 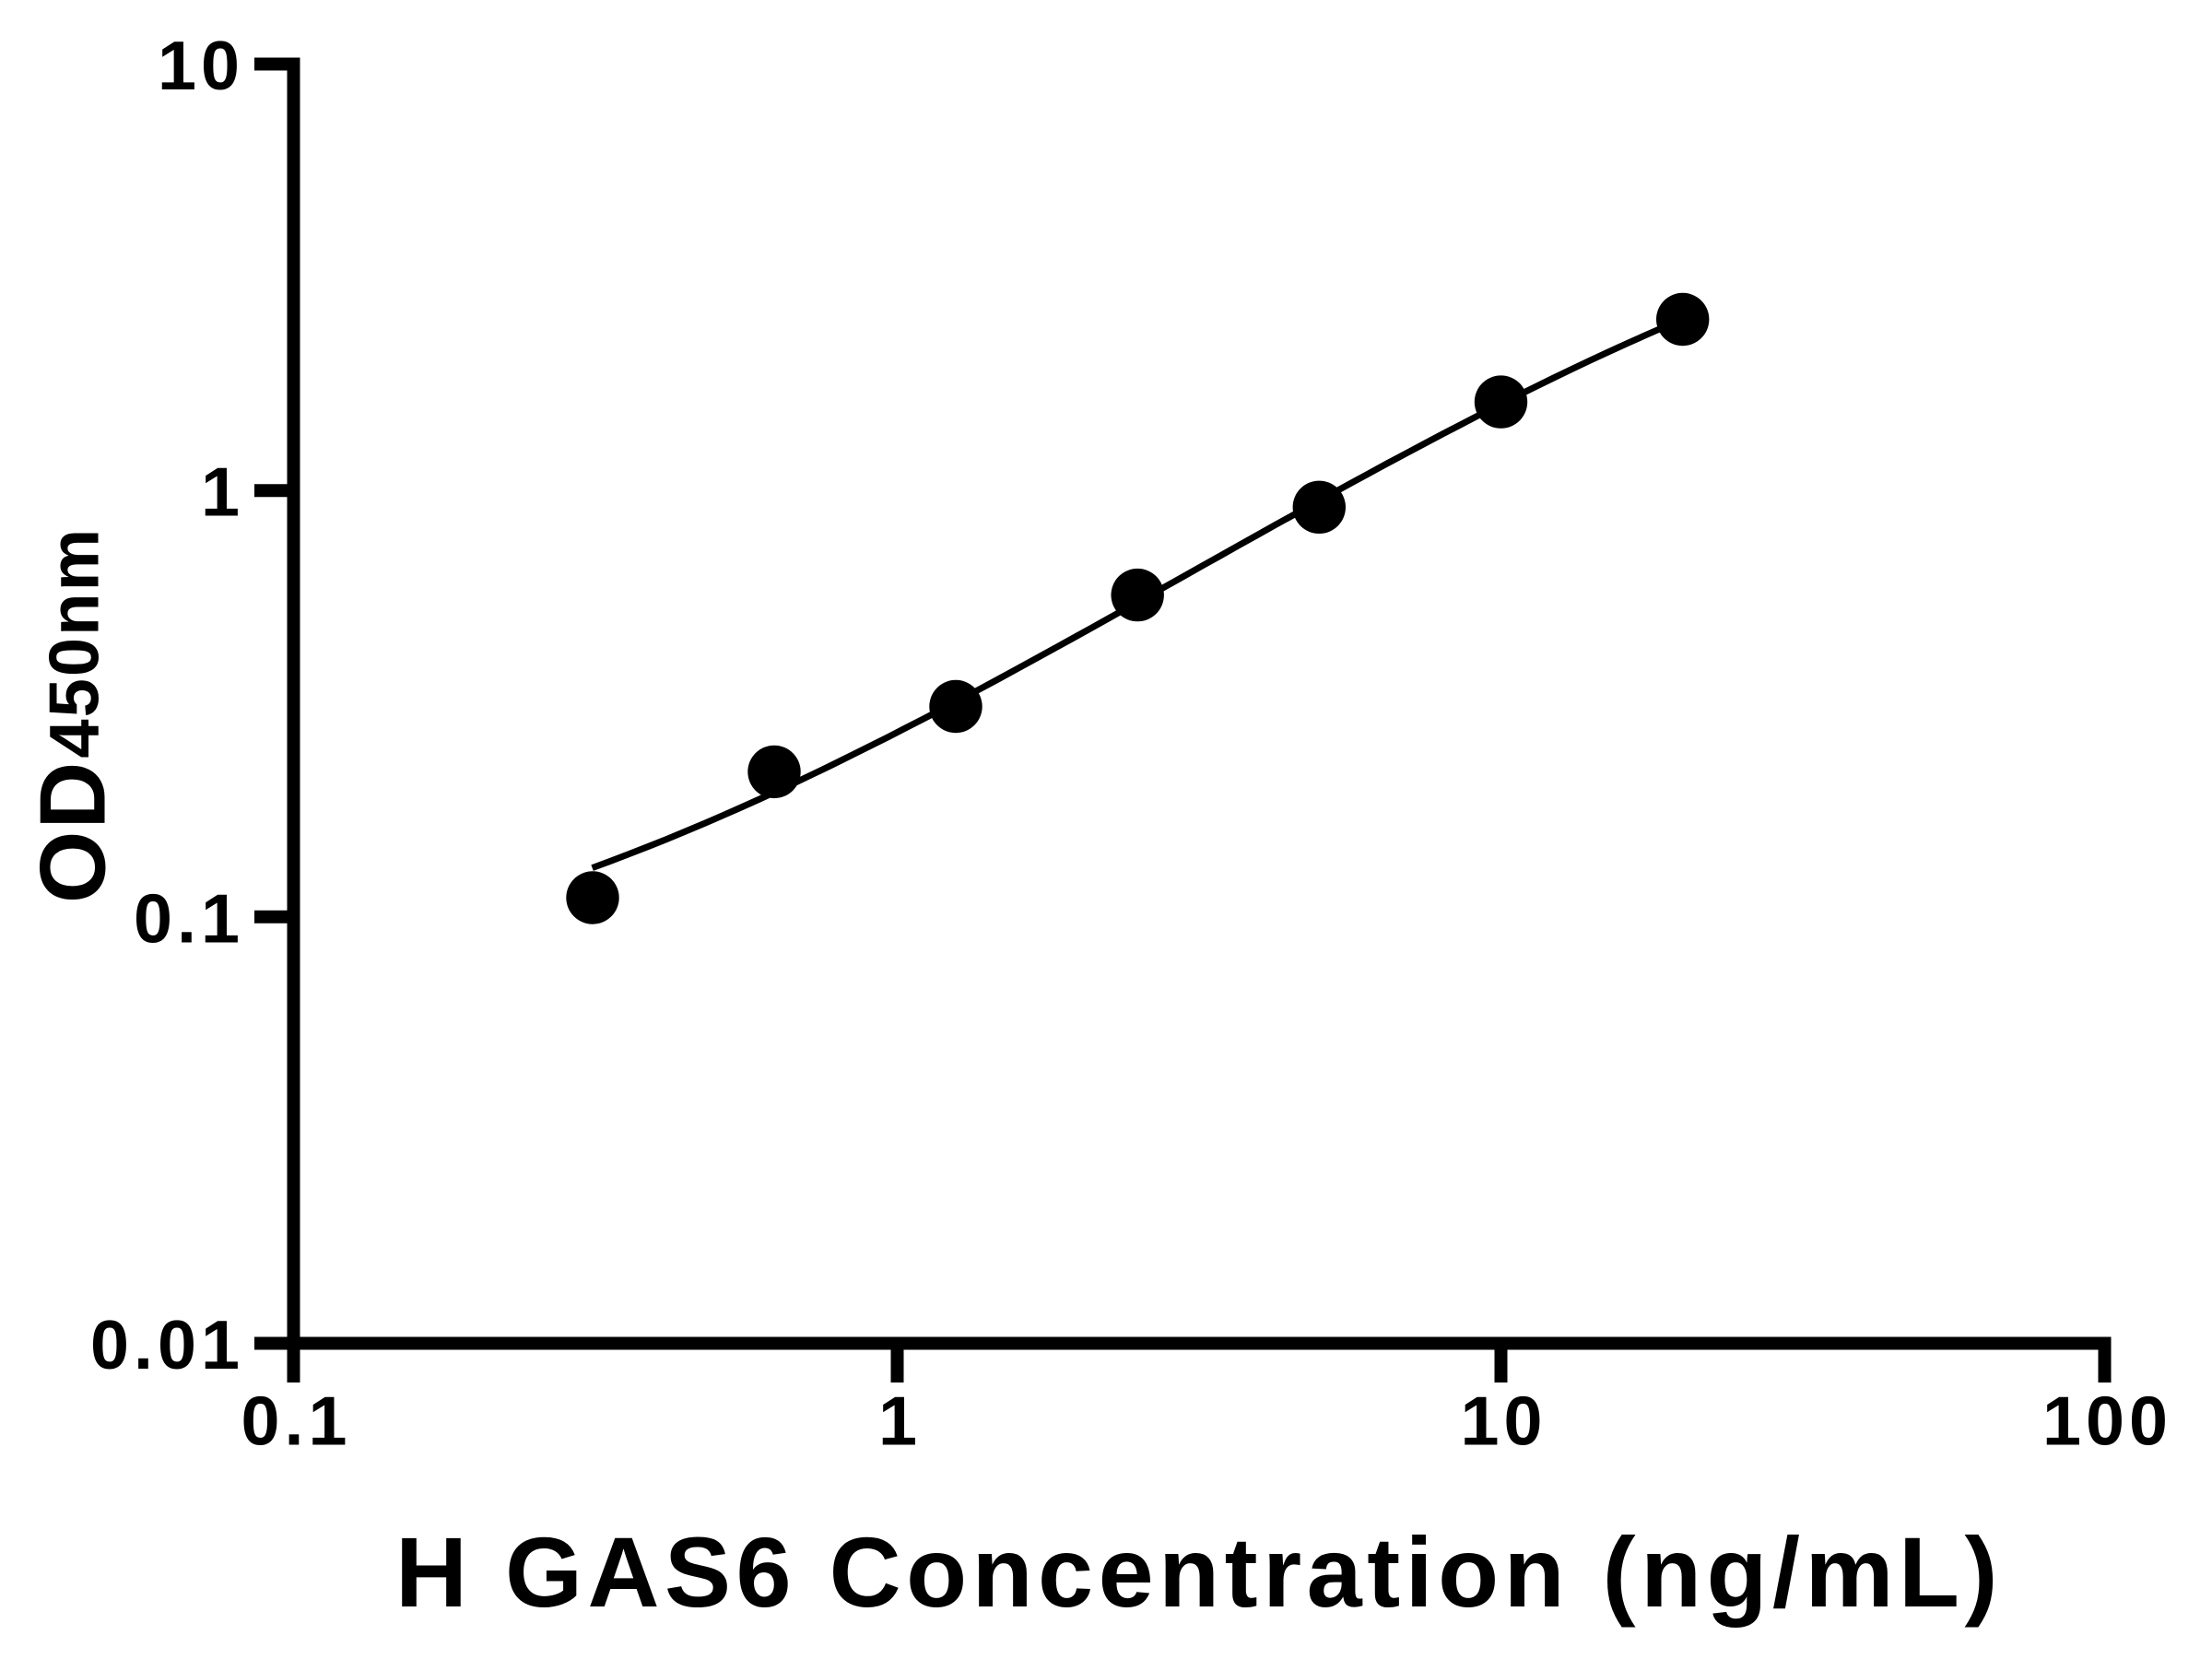 I want to click on svg-text: 0.01, so click(x=167, y=1344).